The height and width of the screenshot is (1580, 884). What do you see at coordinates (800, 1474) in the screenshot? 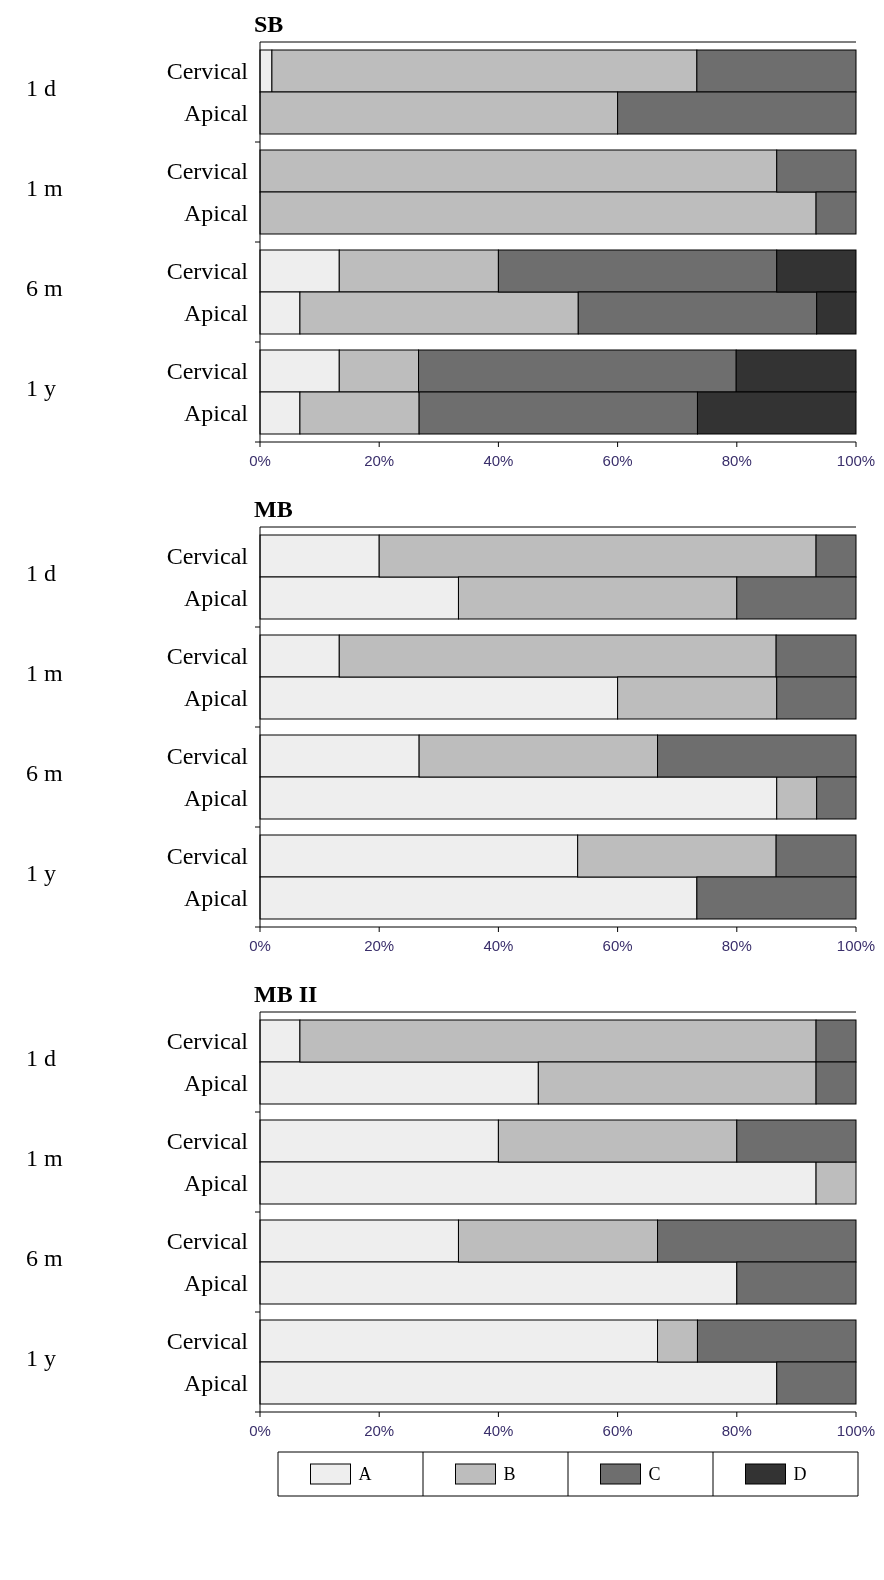
I see `legend-label: D` at bounding box center [800, 1474].